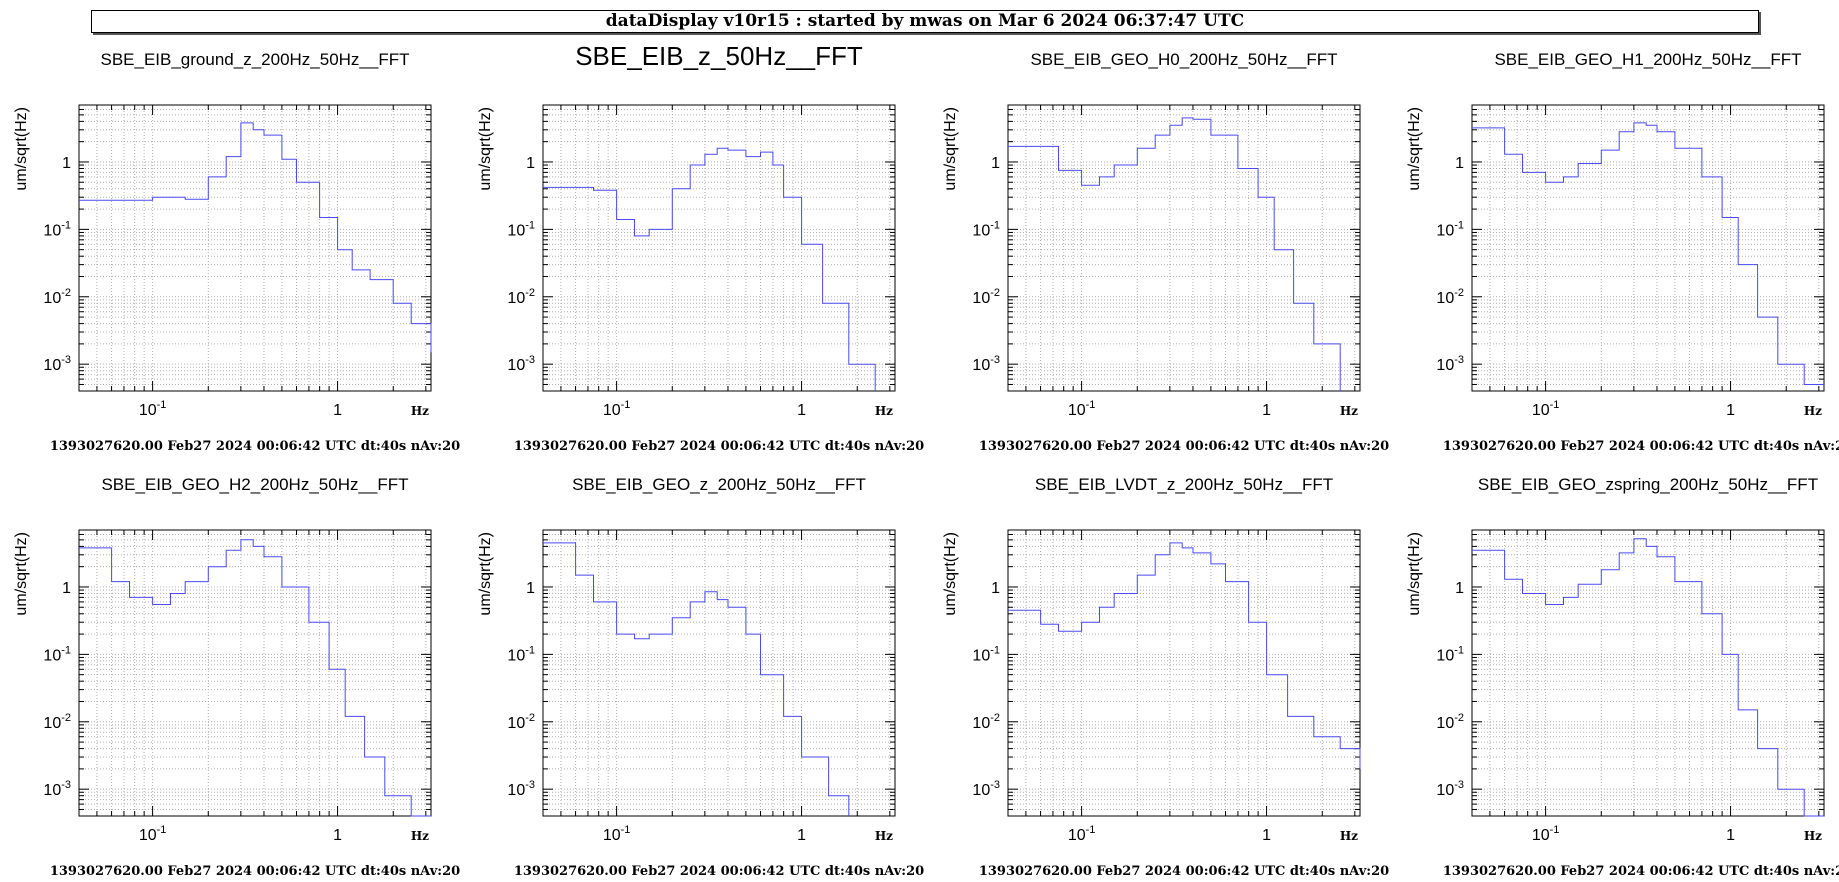 This screenshot has width=1839, height=882. What do you see at coordinates (1183, 59) in the screenshot?
I see `panel-title: SBE_EIB_GEO_H0_200Hz_50Hz__FFT` at bounding box center [1183, 59].